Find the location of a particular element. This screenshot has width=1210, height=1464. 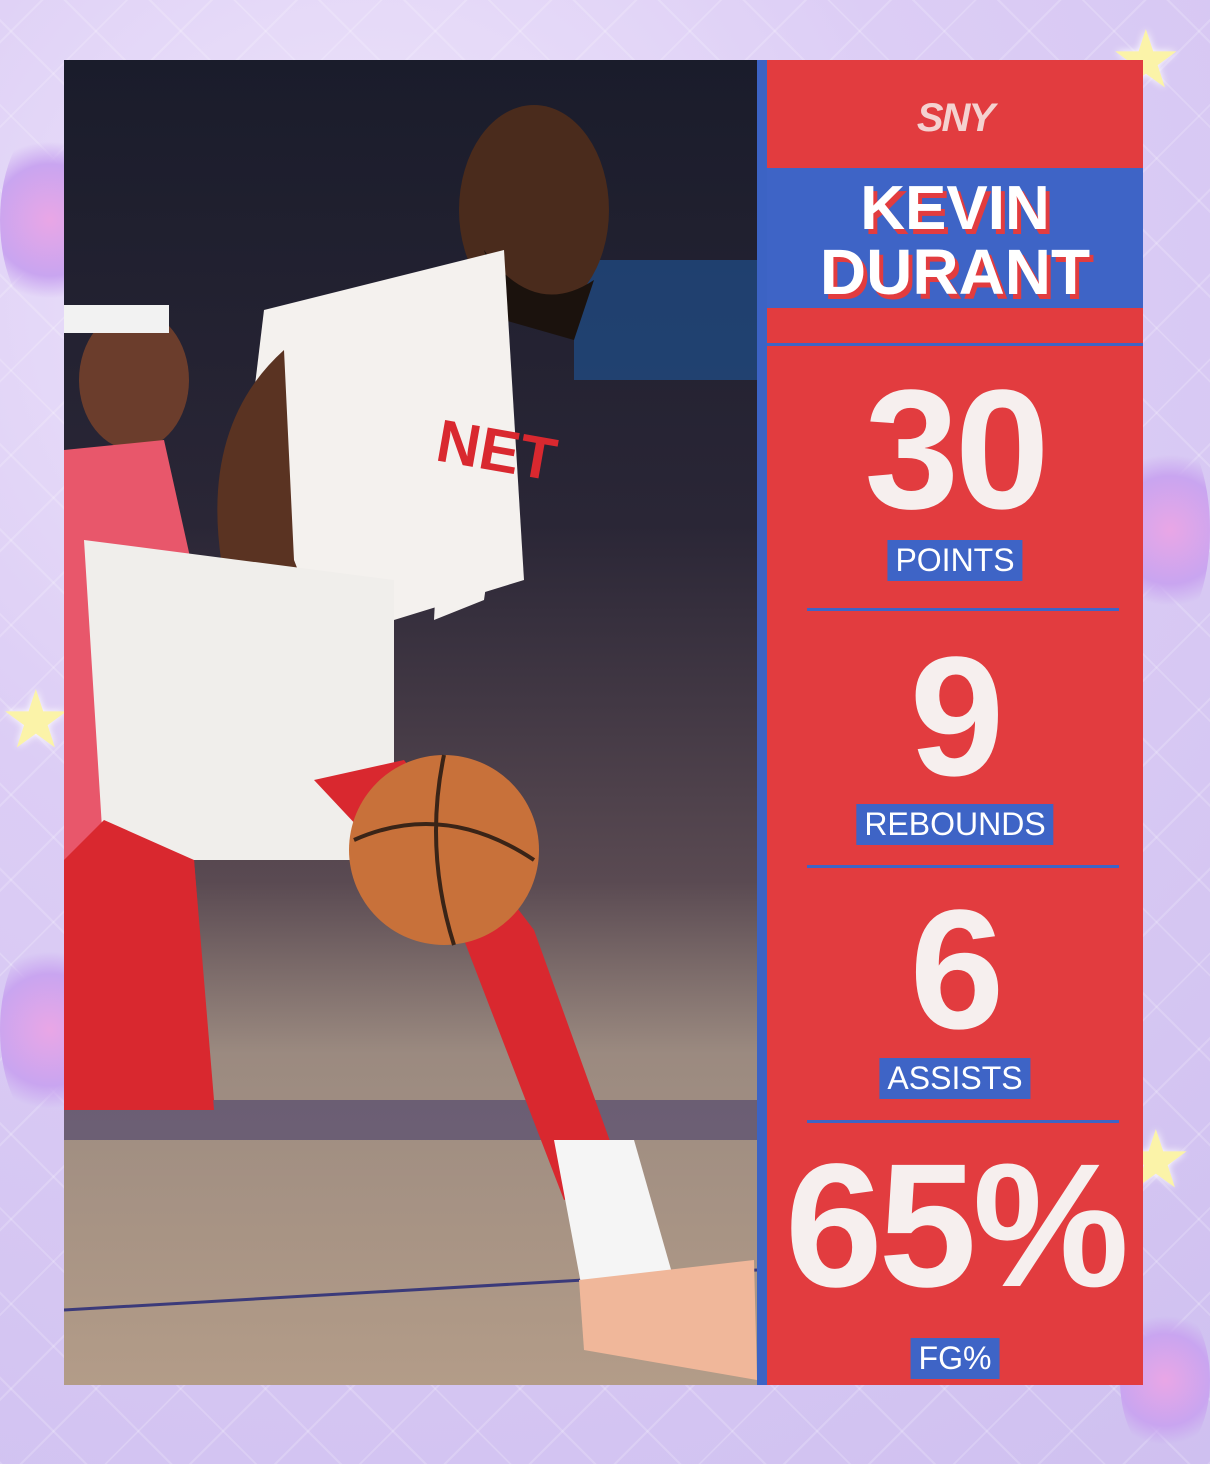

header-divider is located at coordinates (955, 344).